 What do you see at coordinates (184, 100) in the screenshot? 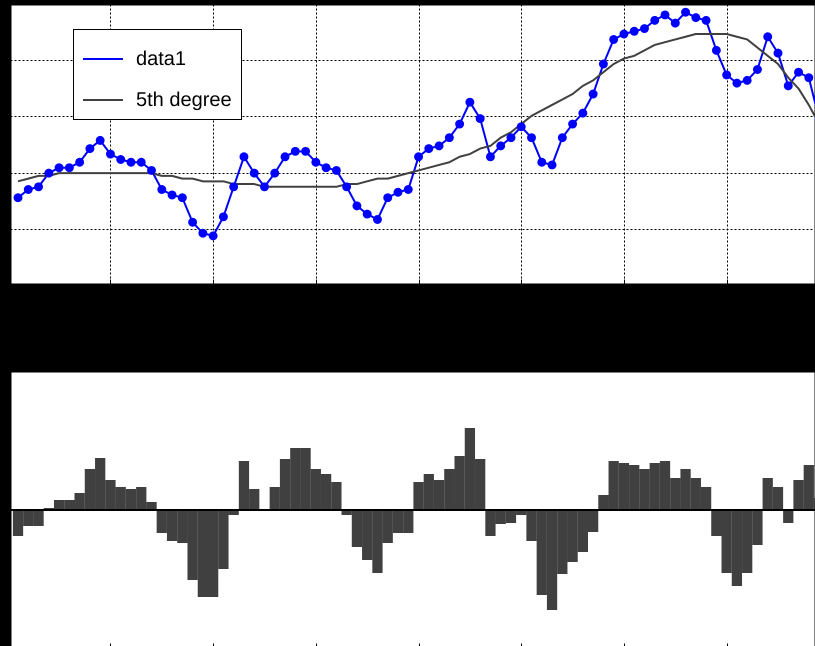
I see `legend-label: 5th degree` at bounding box center [184, 100].